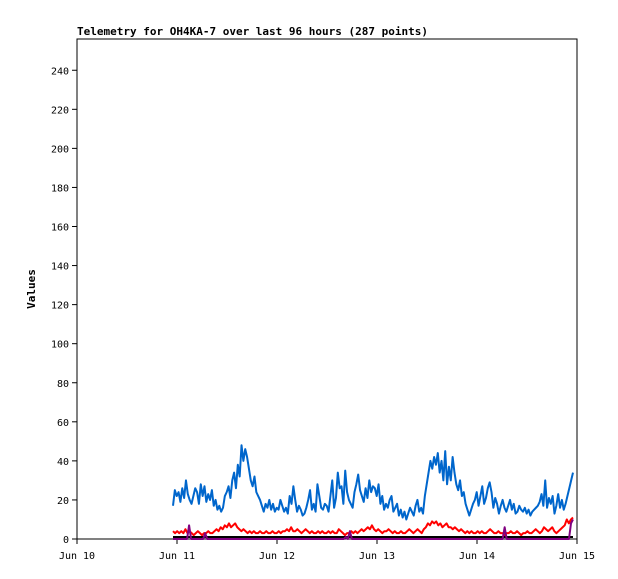 The width and height of the screenshot is (618, 579). What do you see at coordinates (277, 556) in the screenshot?
I see `x-tick-label: Jun 12` at bounding box center [277, 556].